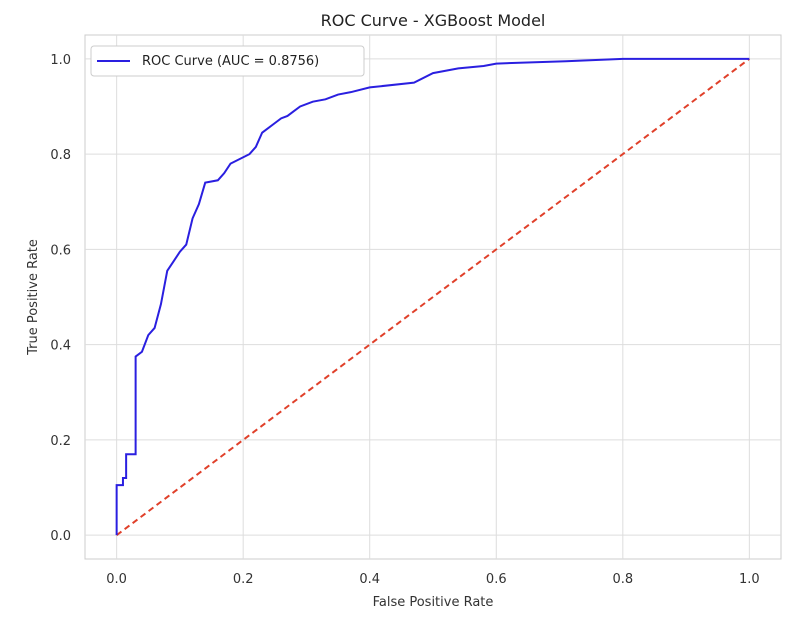 This screenshot has width=811, height=624. What do you see at coordinates (622, 579) in the screenshot?
I see `x-tick-label: 0.8` at bounding box center [622, 579].